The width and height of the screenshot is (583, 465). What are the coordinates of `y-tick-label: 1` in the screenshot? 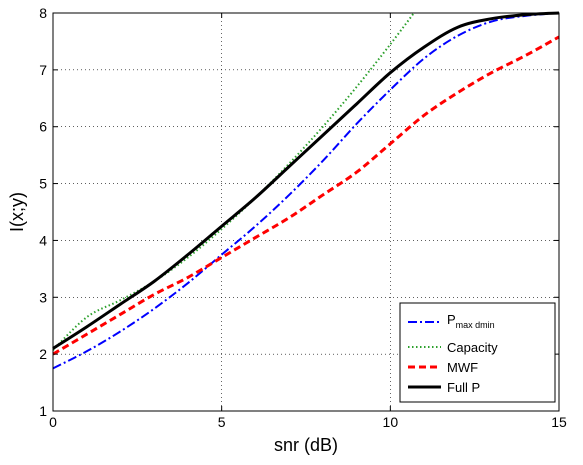 It's located at (43, 411).